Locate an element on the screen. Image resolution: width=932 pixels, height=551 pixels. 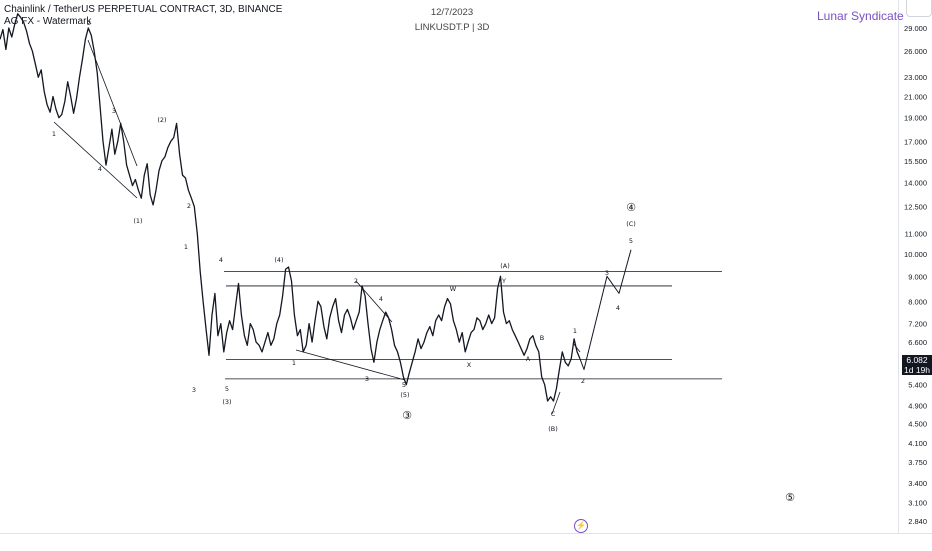
wave-label: W is located at coordinates (453, 289).